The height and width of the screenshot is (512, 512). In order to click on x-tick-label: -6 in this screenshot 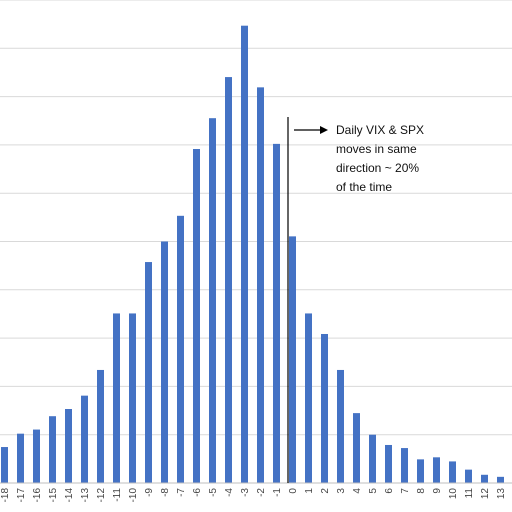, I will do `click(197, 492)`.